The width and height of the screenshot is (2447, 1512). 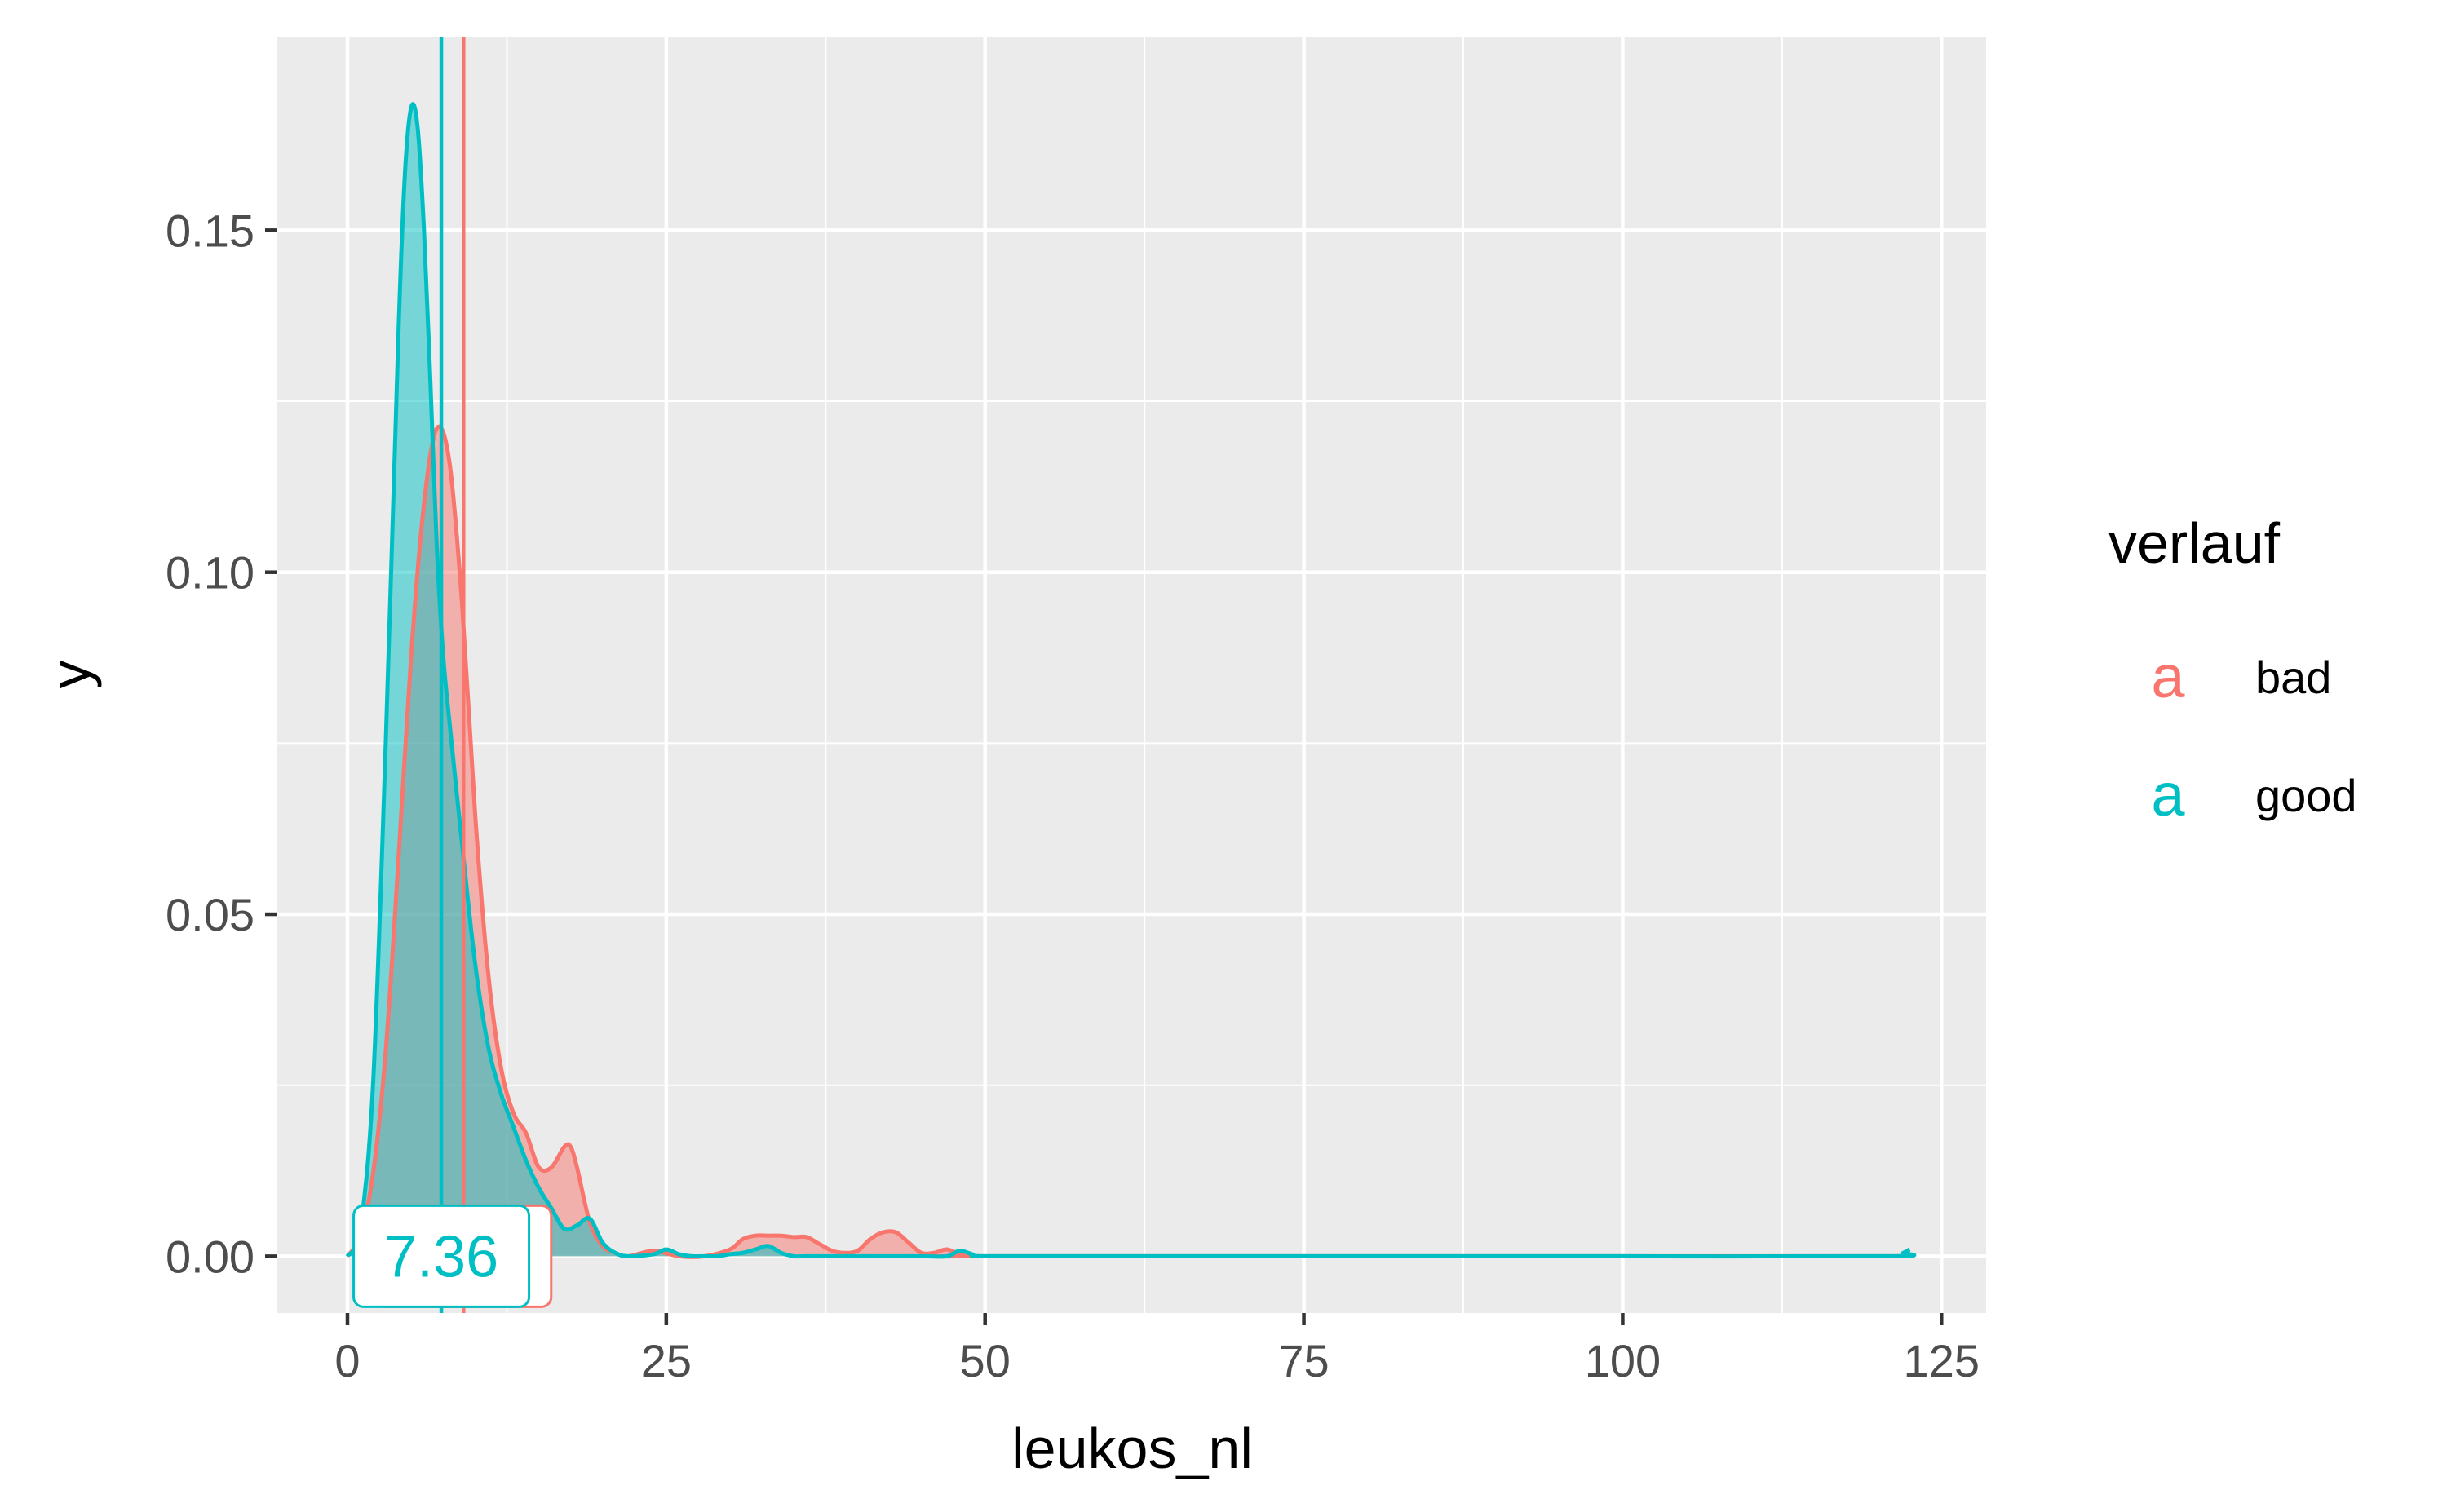 What do you see at coordinates (2293, 677) in the screenshot?
I see `legend-label: bad` at bounding box center [2293, 677].